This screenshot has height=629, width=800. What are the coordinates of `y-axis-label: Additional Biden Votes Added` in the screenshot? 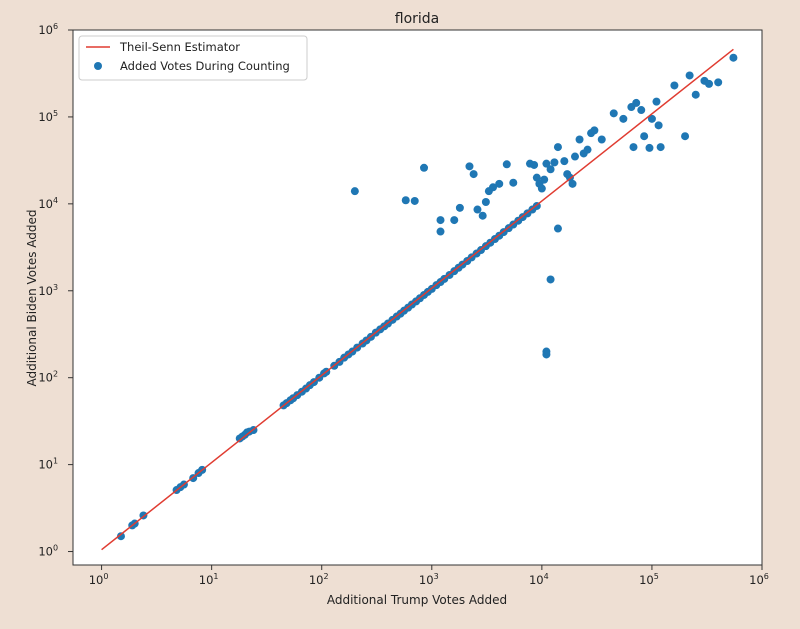 It's located at (32, 297).